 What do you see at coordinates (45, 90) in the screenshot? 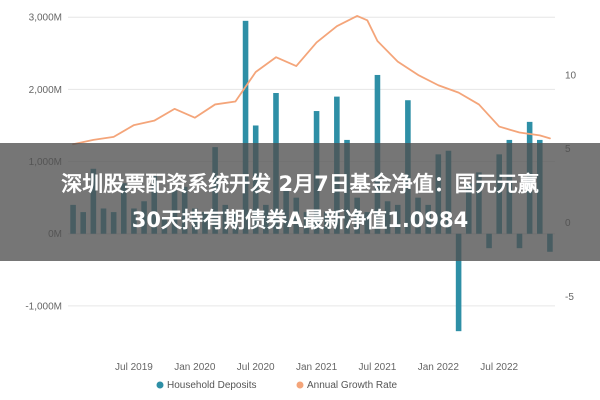
I see `left-axis-tick-label: 2,000M` at bounding box center [45, 90].